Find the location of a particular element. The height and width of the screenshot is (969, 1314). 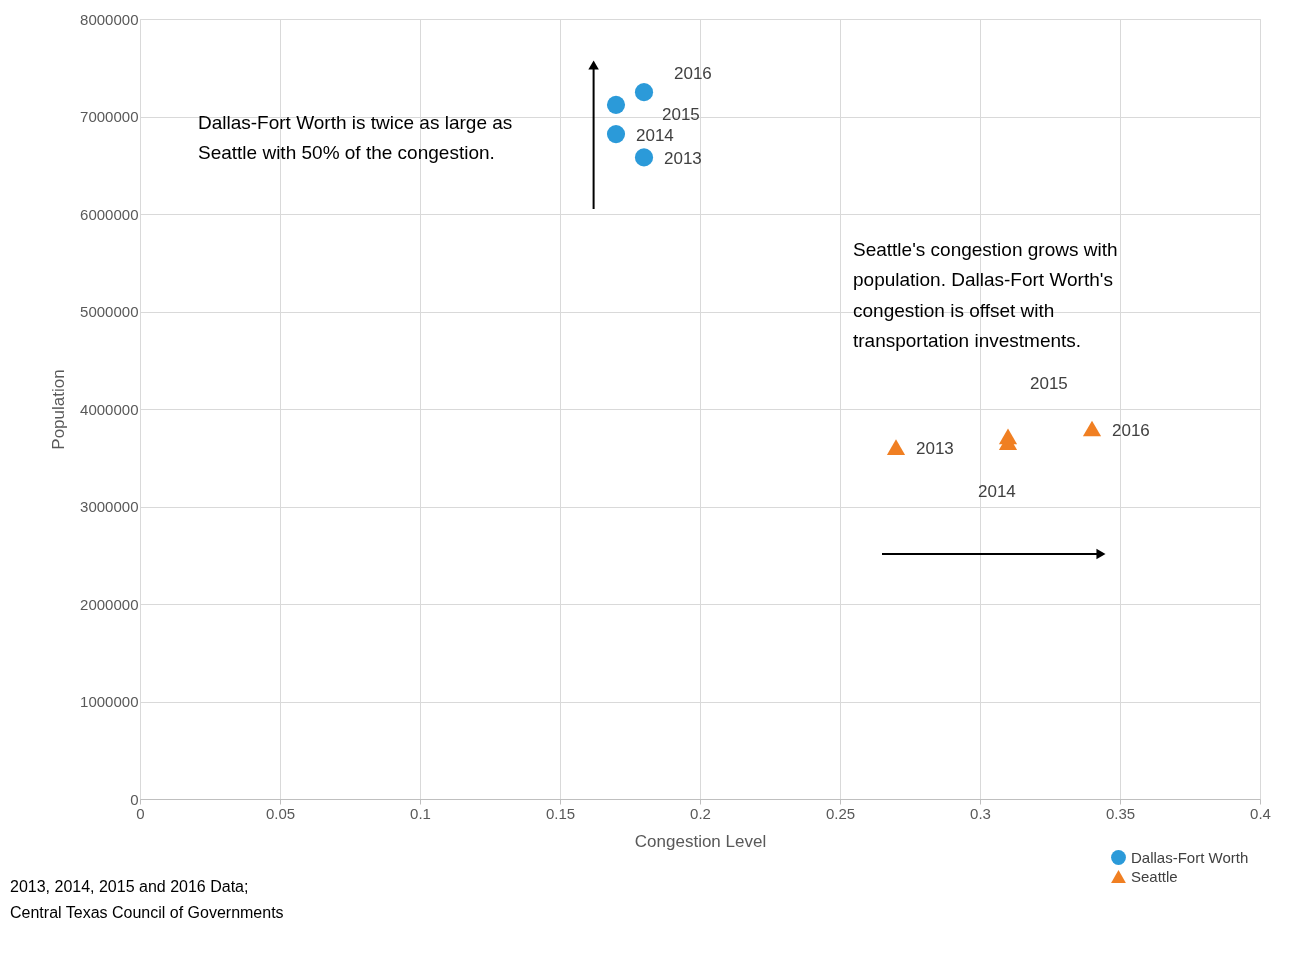

y-axis-title: Population is located at coordinates (59, 409).